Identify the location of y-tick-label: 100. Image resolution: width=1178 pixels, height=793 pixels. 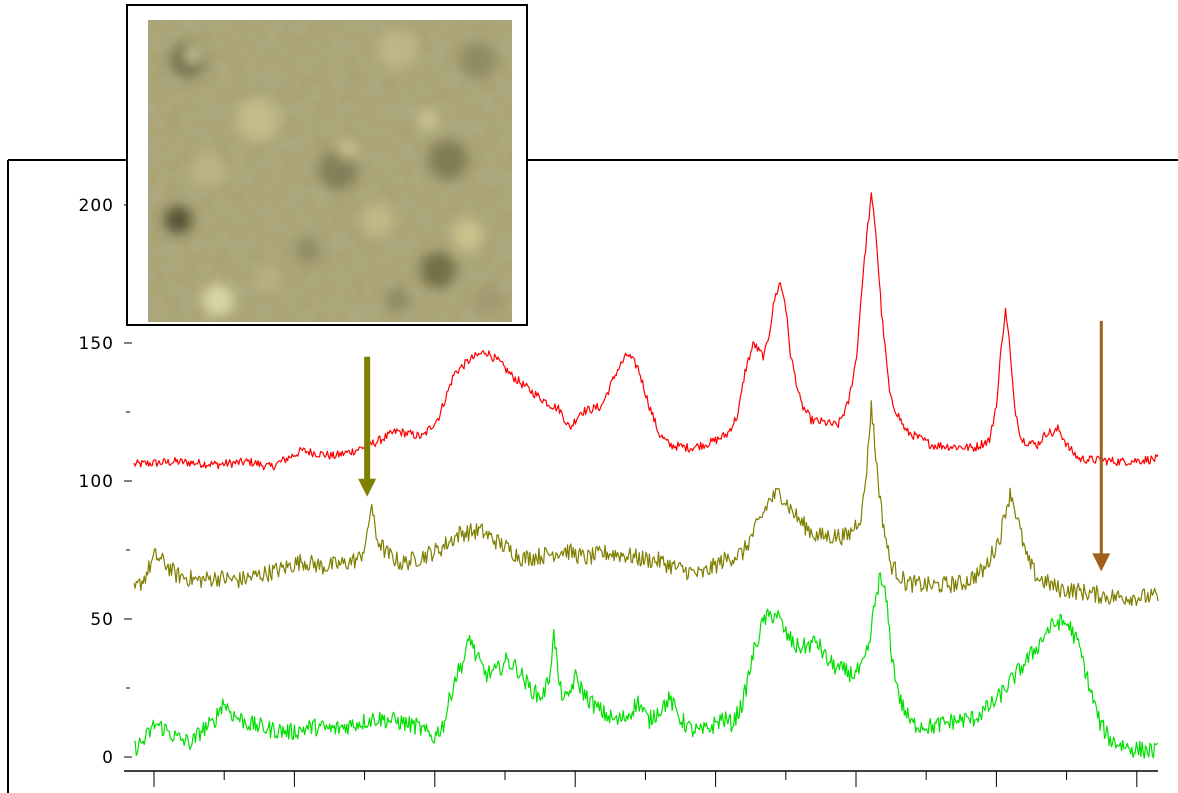
(96, 482).